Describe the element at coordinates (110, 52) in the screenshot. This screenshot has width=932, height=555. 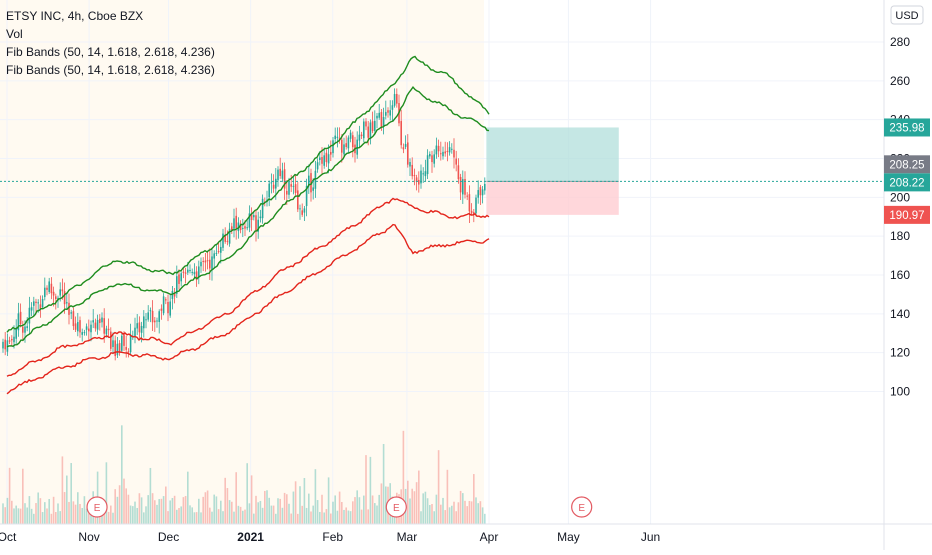
I see `legend-fib-bands-1: Fib Bands (50, 14, 1.618, 2.618, 4.236)` at that location.